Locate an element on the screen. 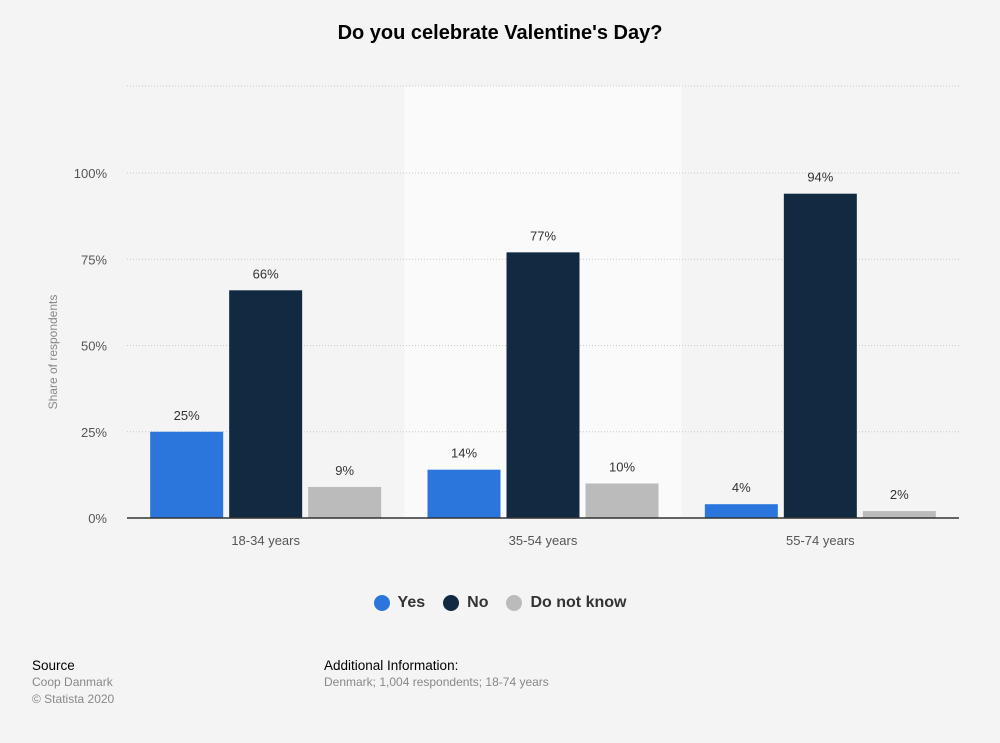  data-label: 25% is located at coordinates (187, 415).